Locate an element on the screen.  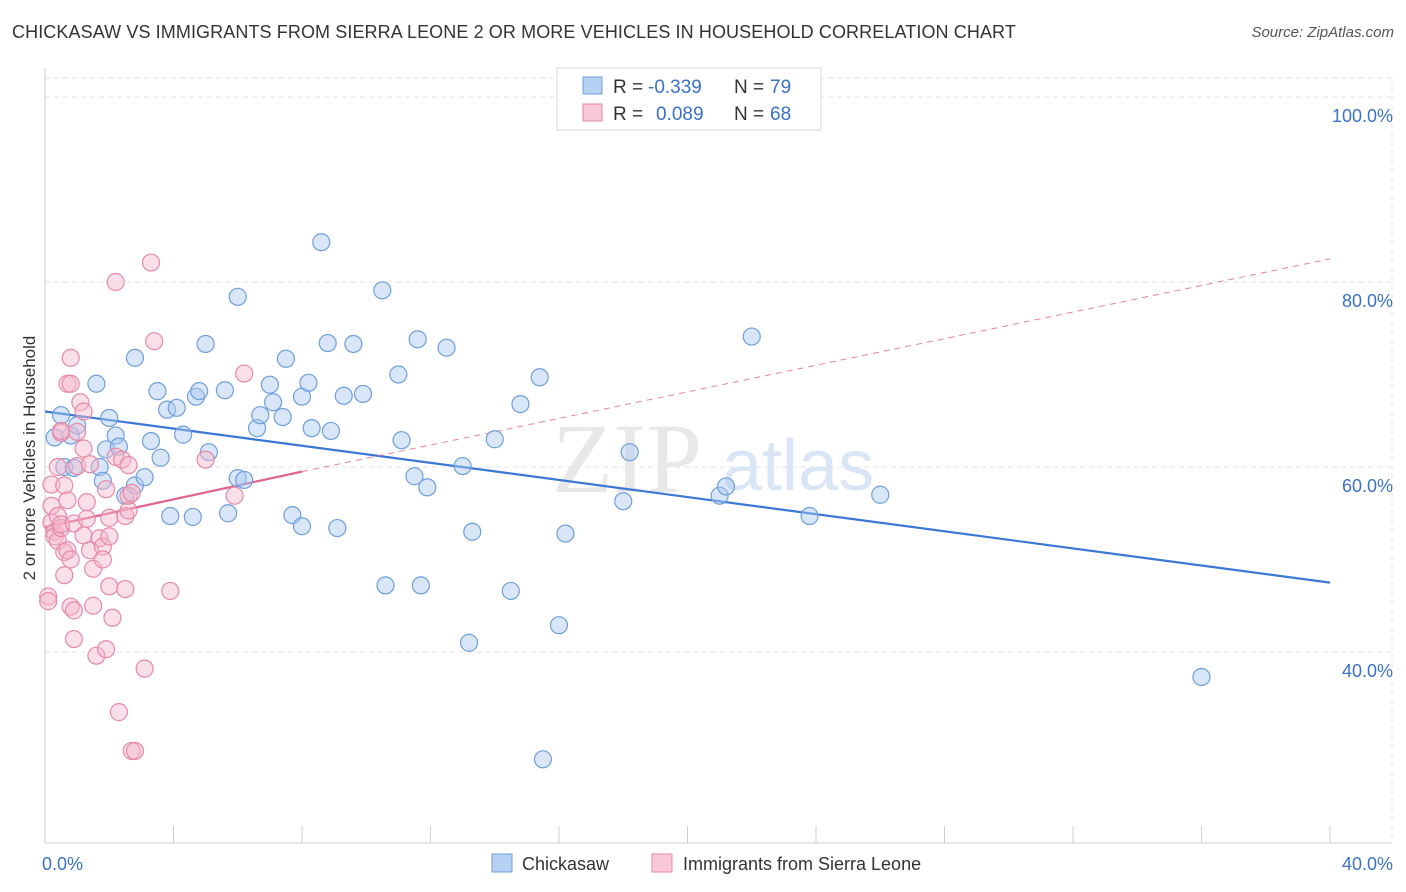
legend-r-value-2: 0.089 is located at coordinates (680, 114).